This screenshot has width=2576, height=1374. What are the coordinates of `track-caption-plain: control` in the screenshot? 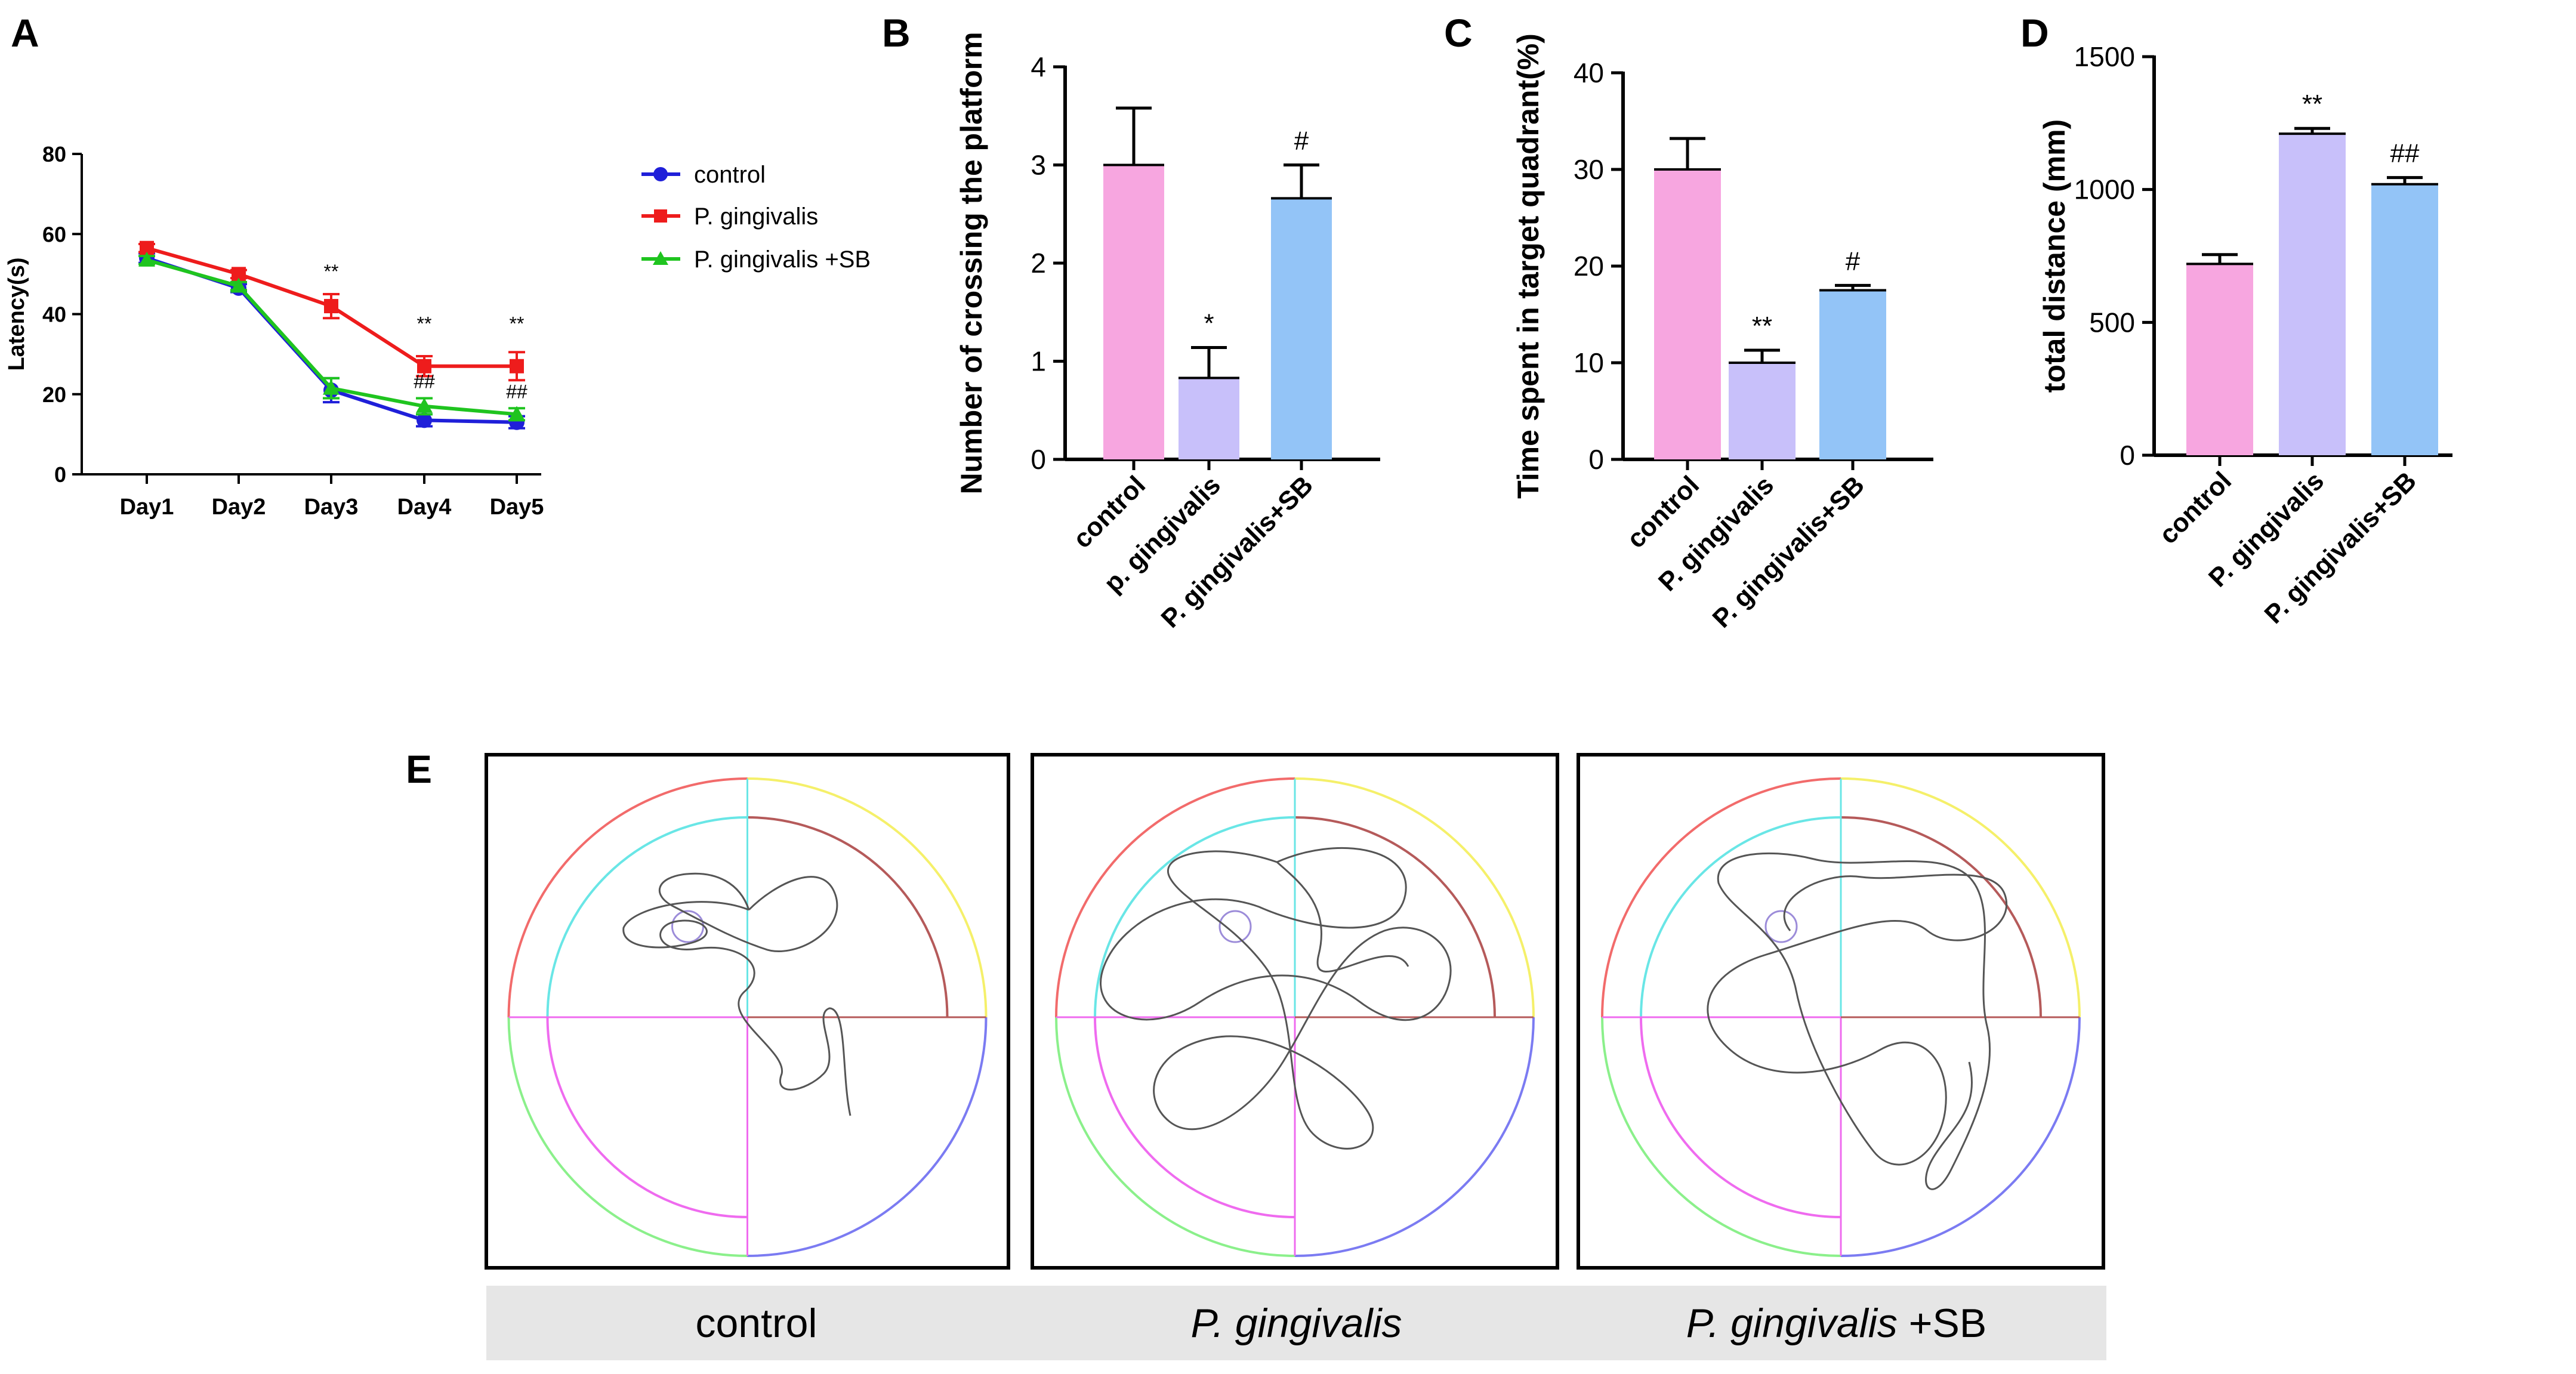 It's located at (756, 1323).